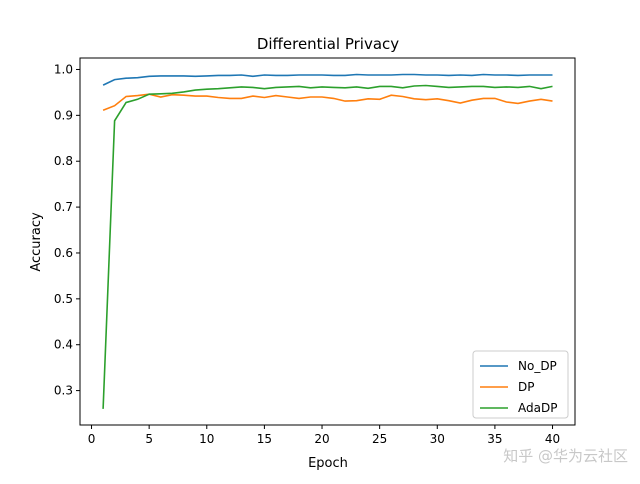  Describe the element at coordinates (321, 439) in the screenshot. I see `x-tick-label: 20` at that location.